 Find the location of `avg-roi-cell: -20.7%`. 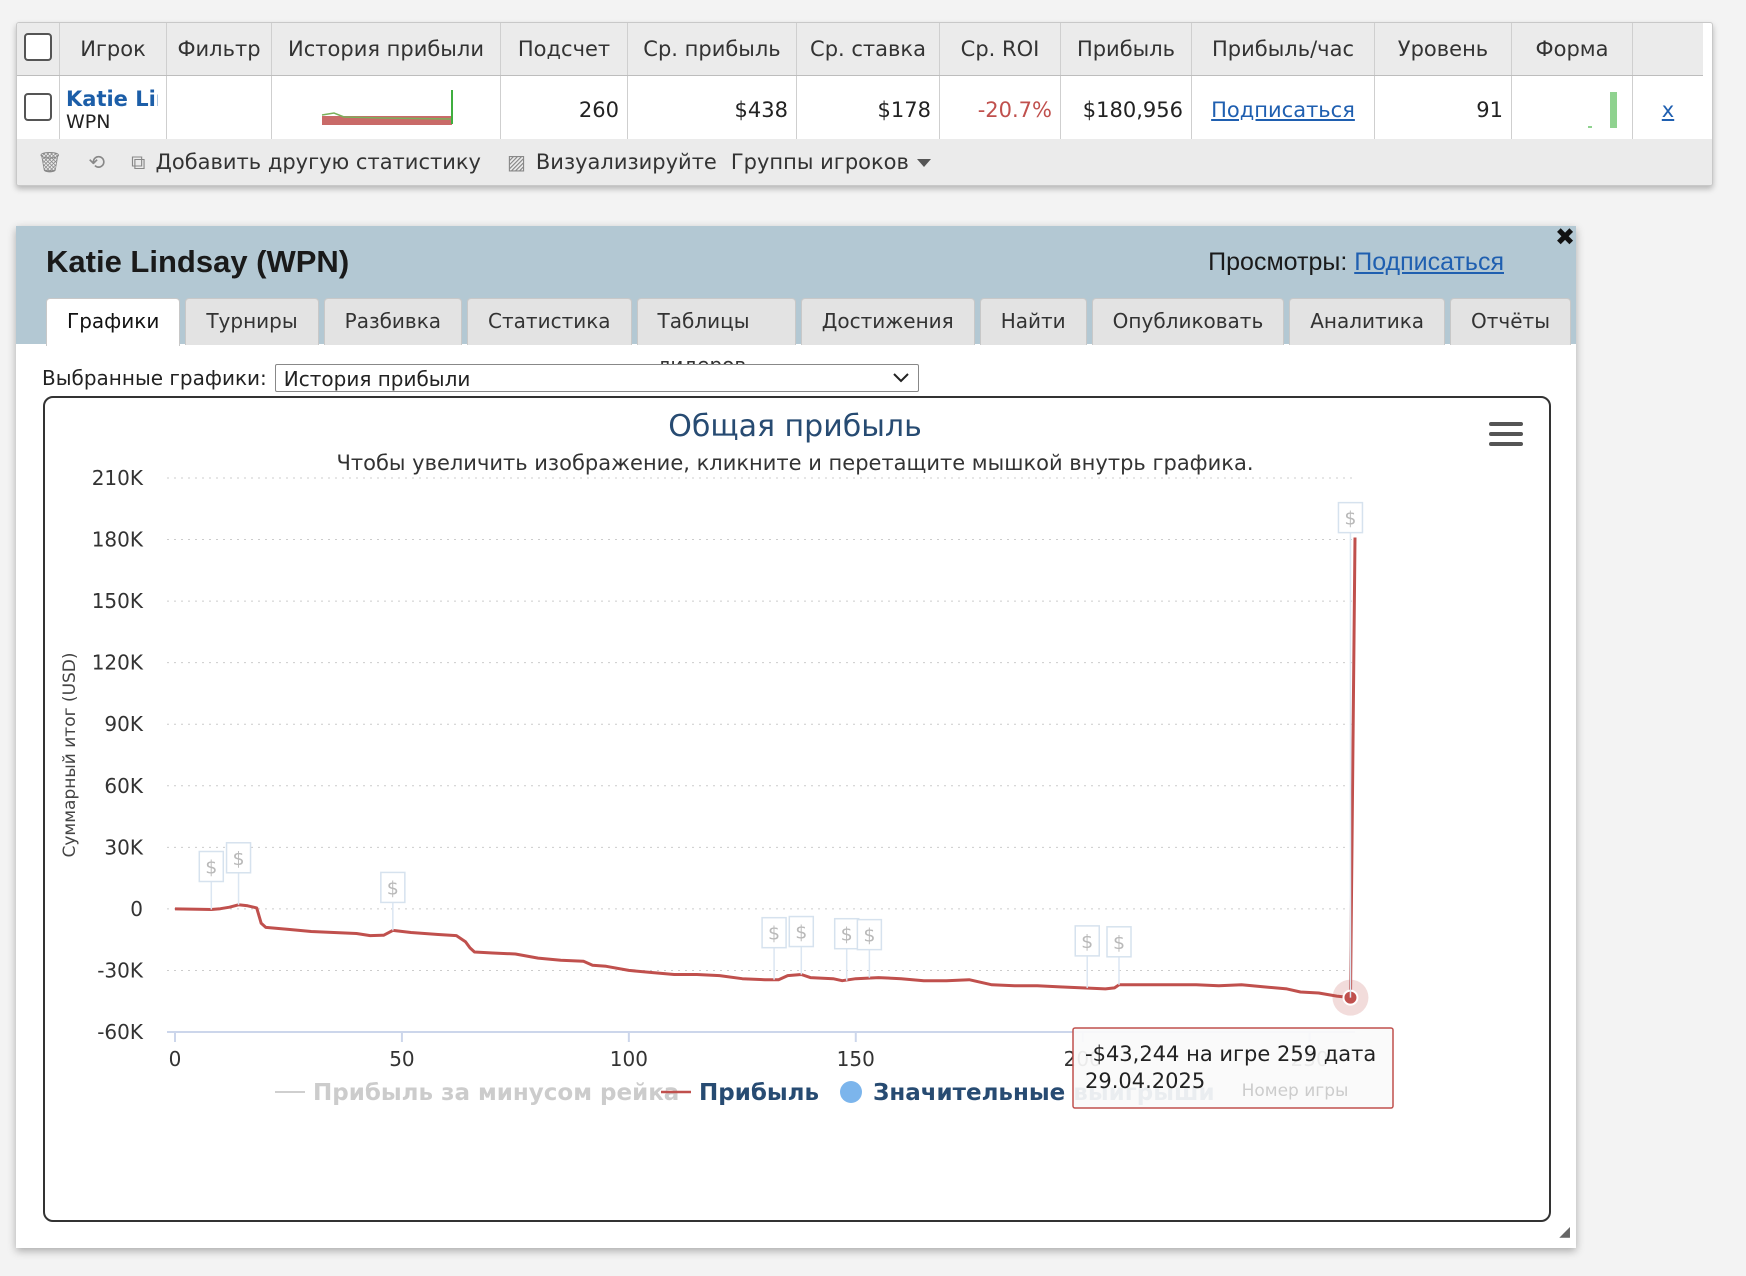

avg-roi-cell: -20.7% is located at coordinates (1000, 109).